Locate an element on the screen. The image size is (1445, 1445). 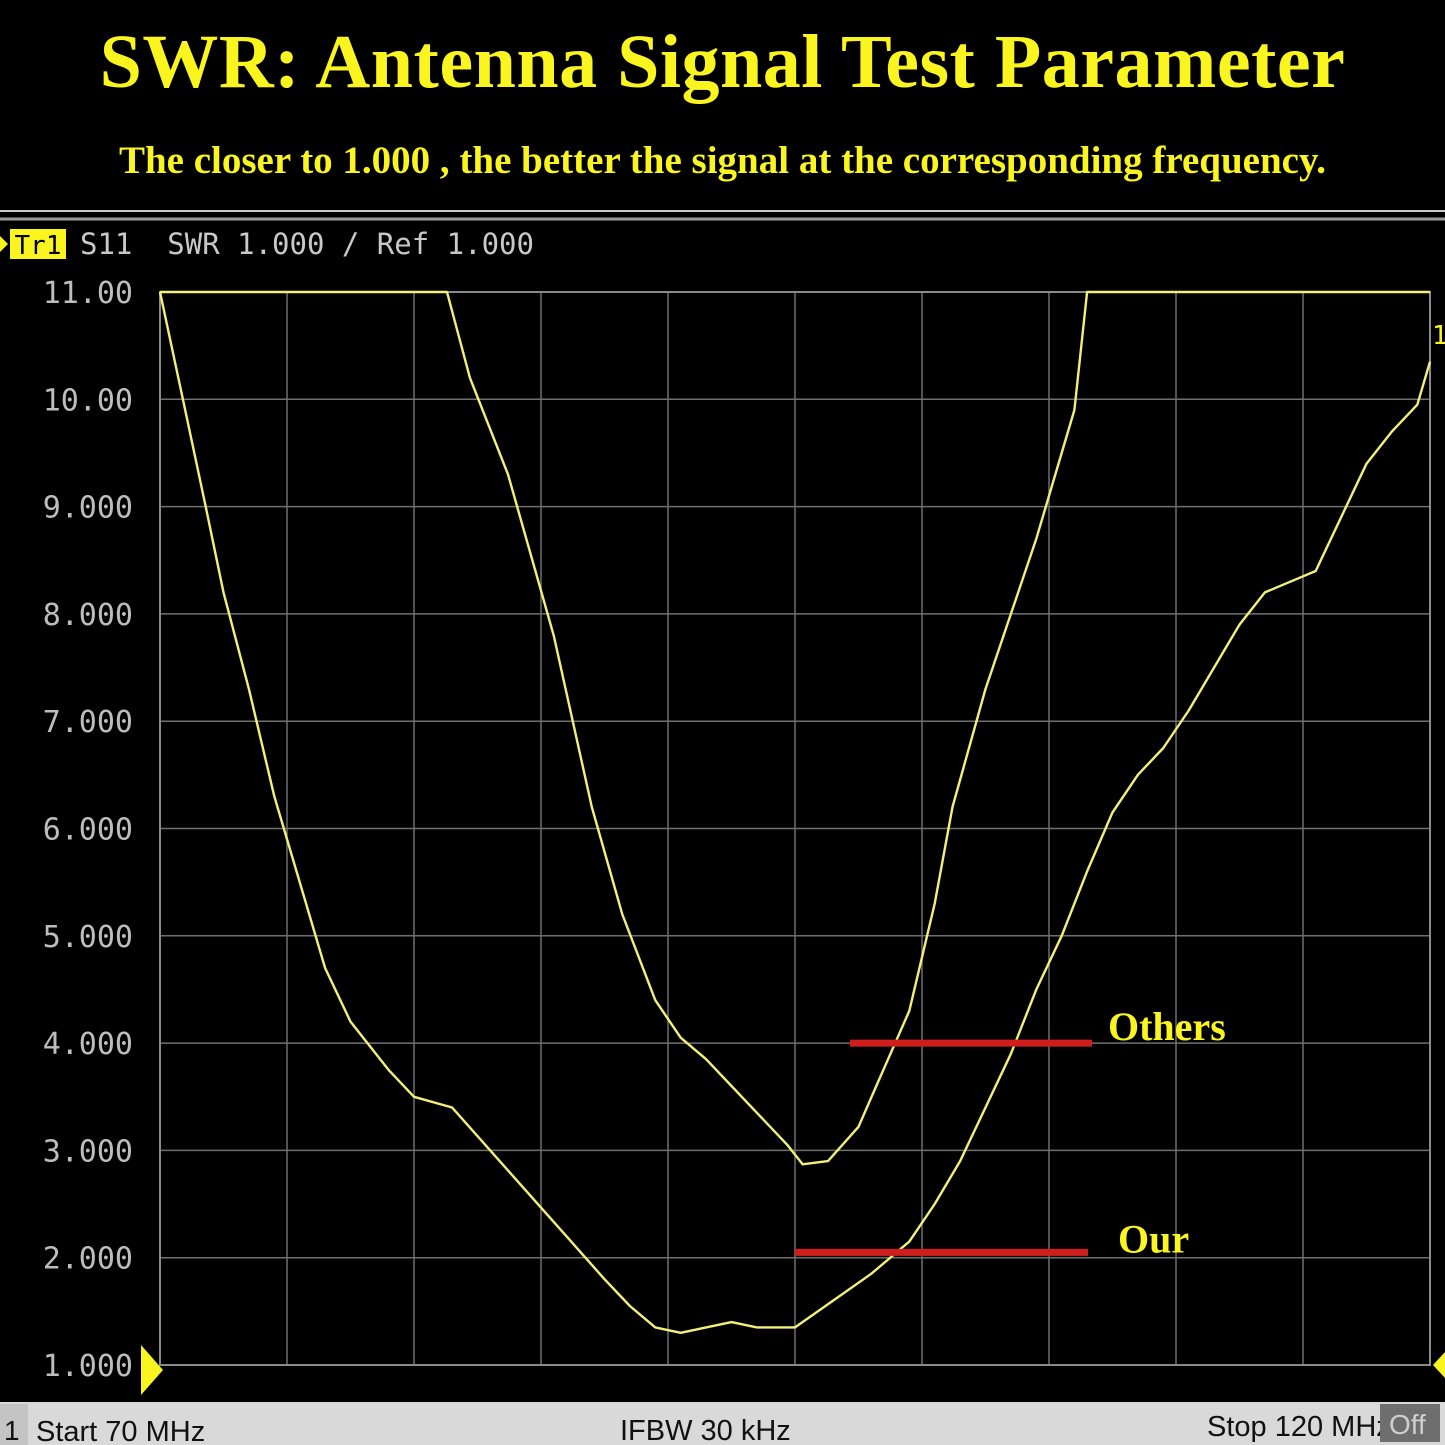
trace-header-text: S11 SWR 1.000 / Ref 1.000 is located at coordinates (307, 244).